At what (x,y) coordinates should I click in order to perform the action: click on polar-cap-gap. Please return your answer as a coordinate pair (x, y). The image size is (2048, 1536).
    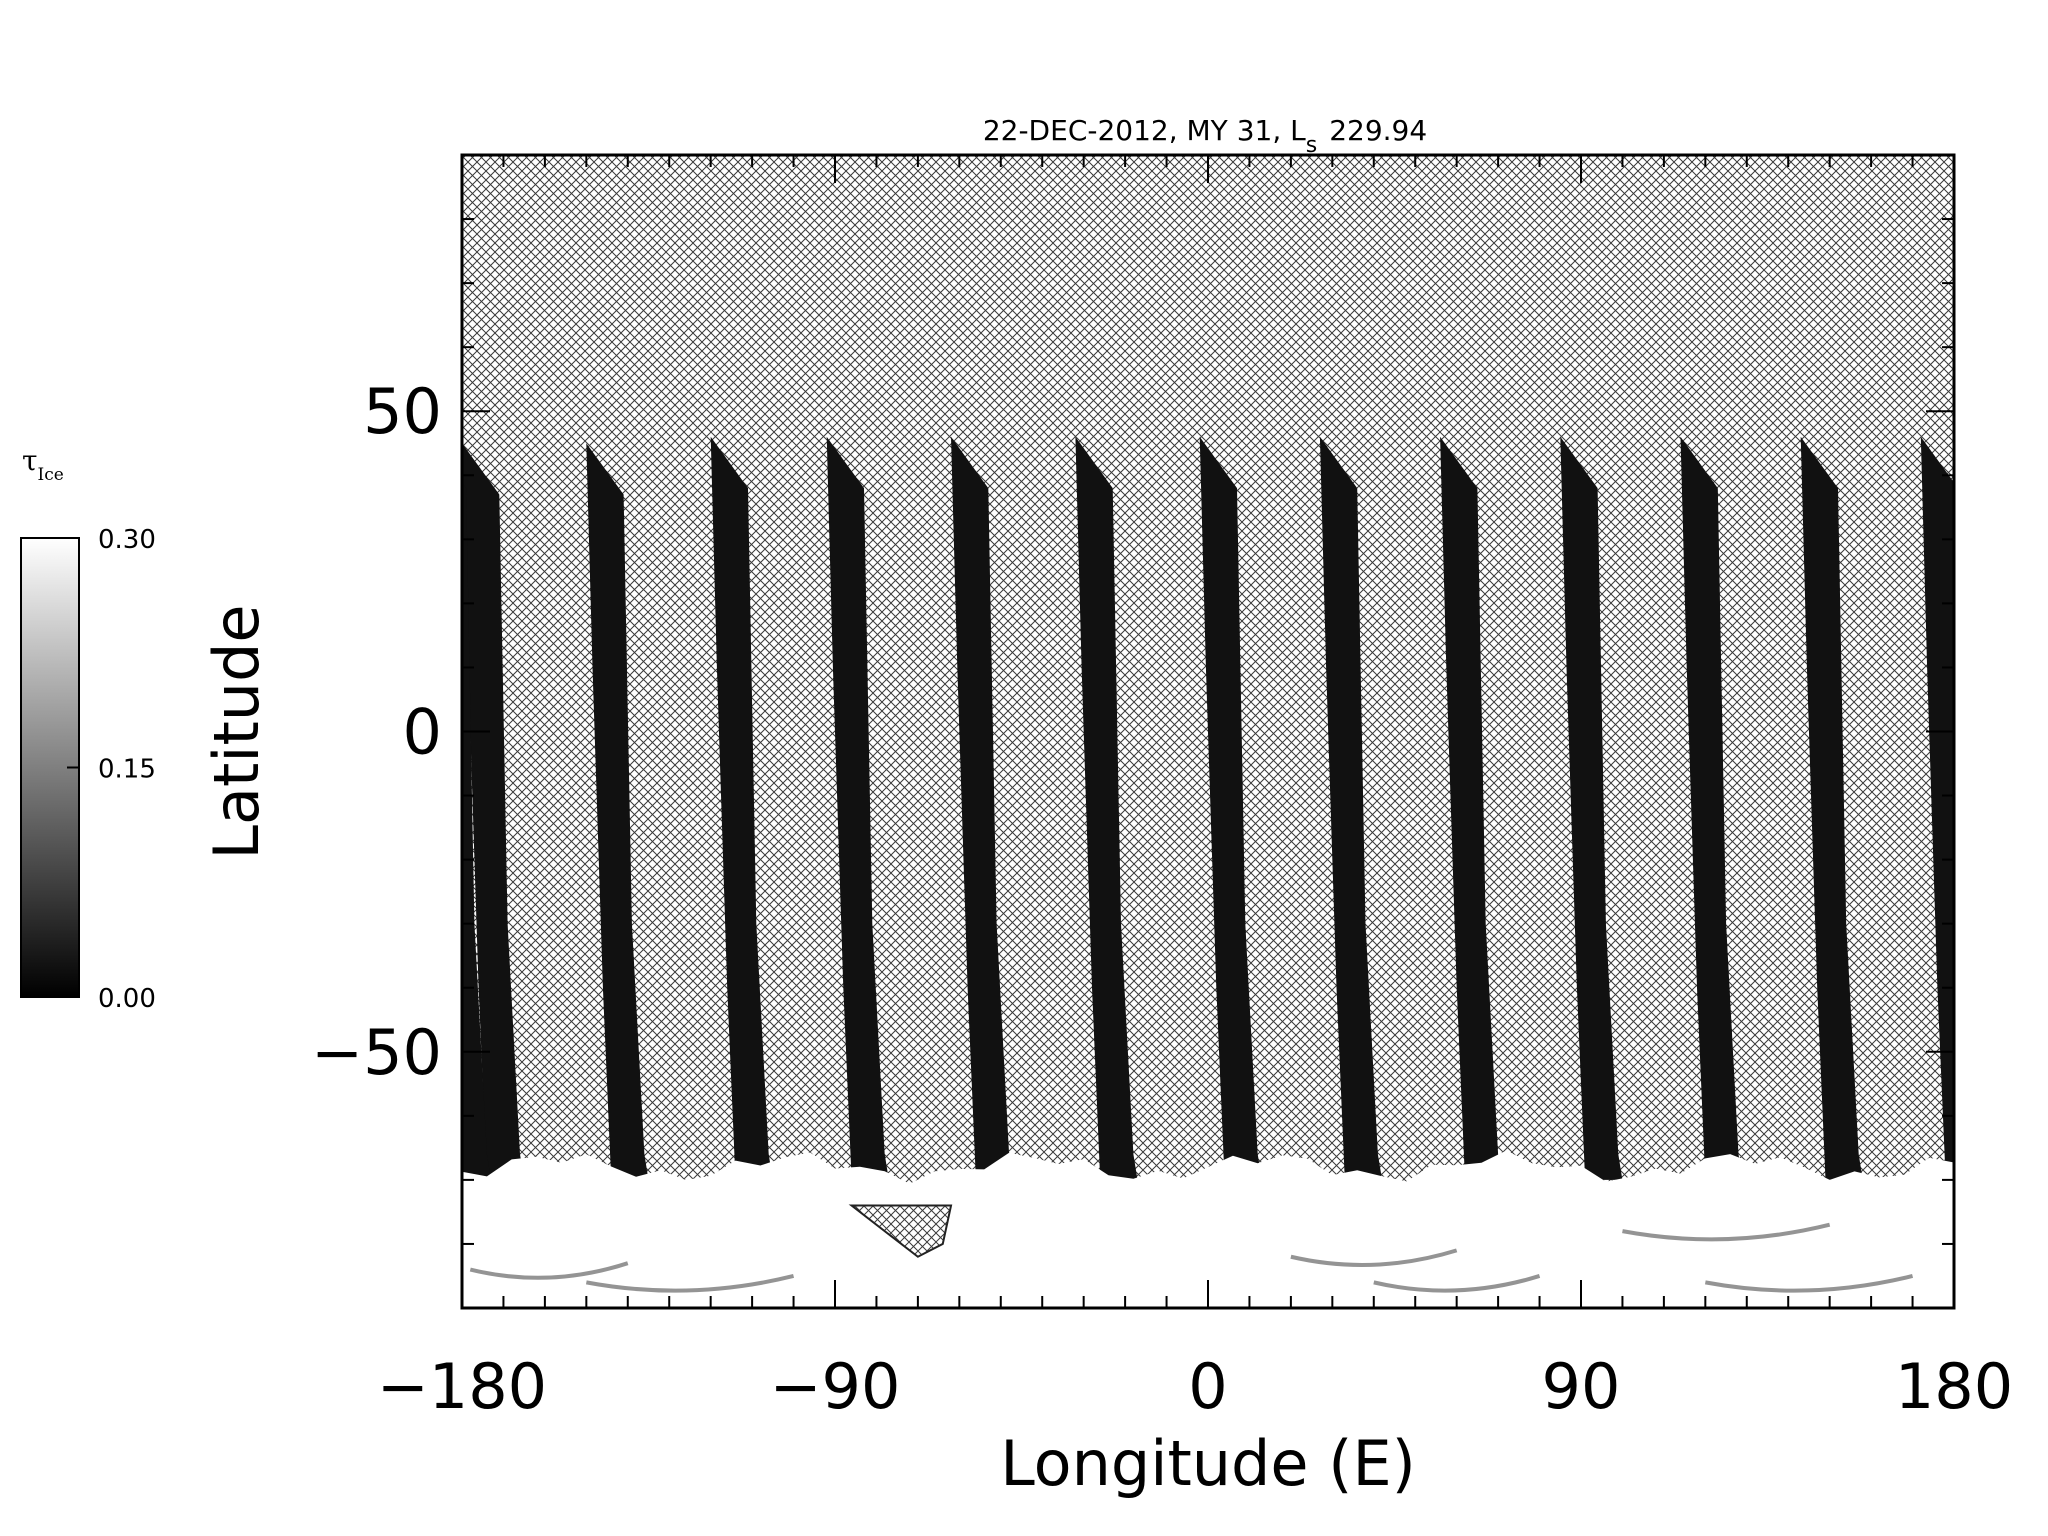
    Looking at the image, I should click on (900, 1231).